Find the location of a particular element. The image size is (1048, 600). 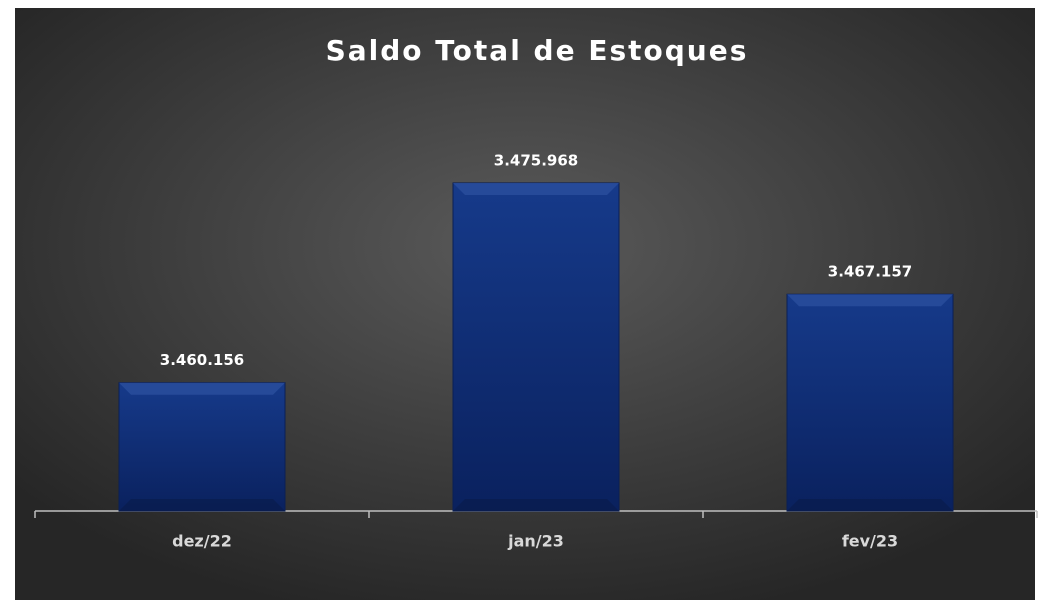

x-tick-label: dez/22 is located at coordinates (202, 541).